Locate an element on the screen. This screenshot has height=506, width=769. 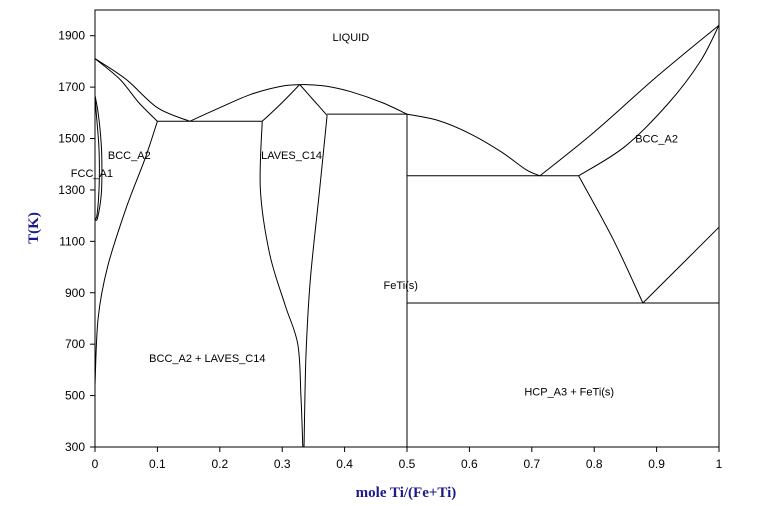
boundary-liquidus-fe-side is located at coordinates (142, 90).